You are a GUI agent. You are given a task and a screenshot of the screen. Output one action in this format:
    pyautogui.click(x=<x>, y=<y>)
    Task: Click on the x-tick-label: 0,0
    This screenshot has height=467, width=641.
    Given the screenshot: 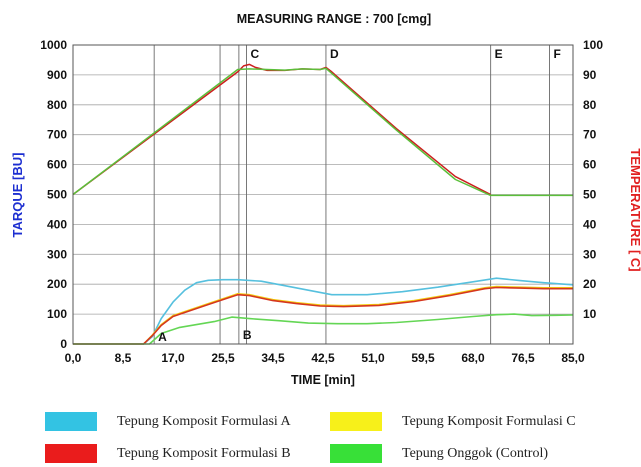 What is the action you would take?
    pyautogui.click(x=73, y=358)
    